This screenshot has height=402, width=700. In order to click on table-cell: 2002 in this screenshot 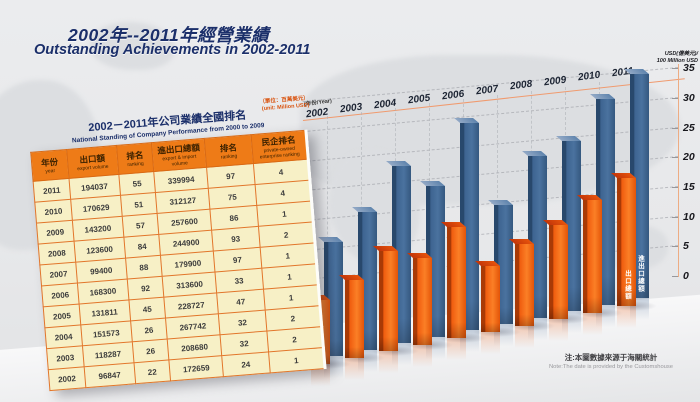, I will do `click(67, 378)`.